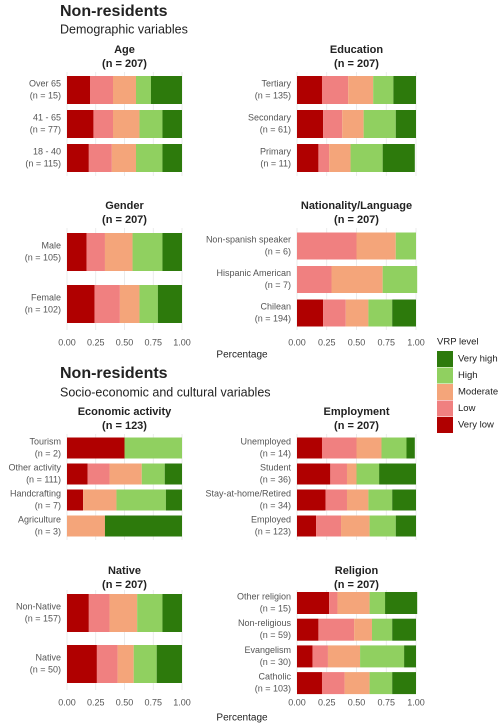 The image size is (500, 727). I want to click on x-tick-label: 0.25, so click(327, 702).